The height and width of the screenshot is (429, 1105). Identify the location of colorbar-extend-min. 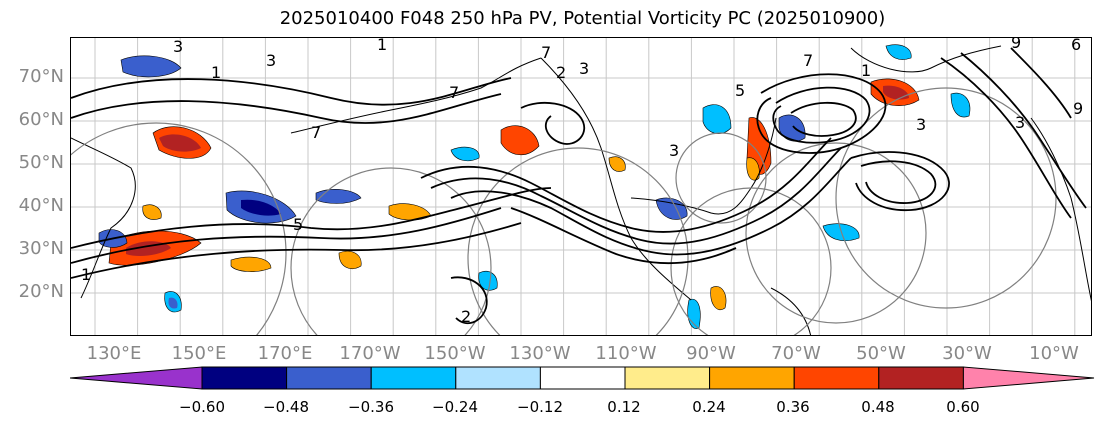
(136, 378).